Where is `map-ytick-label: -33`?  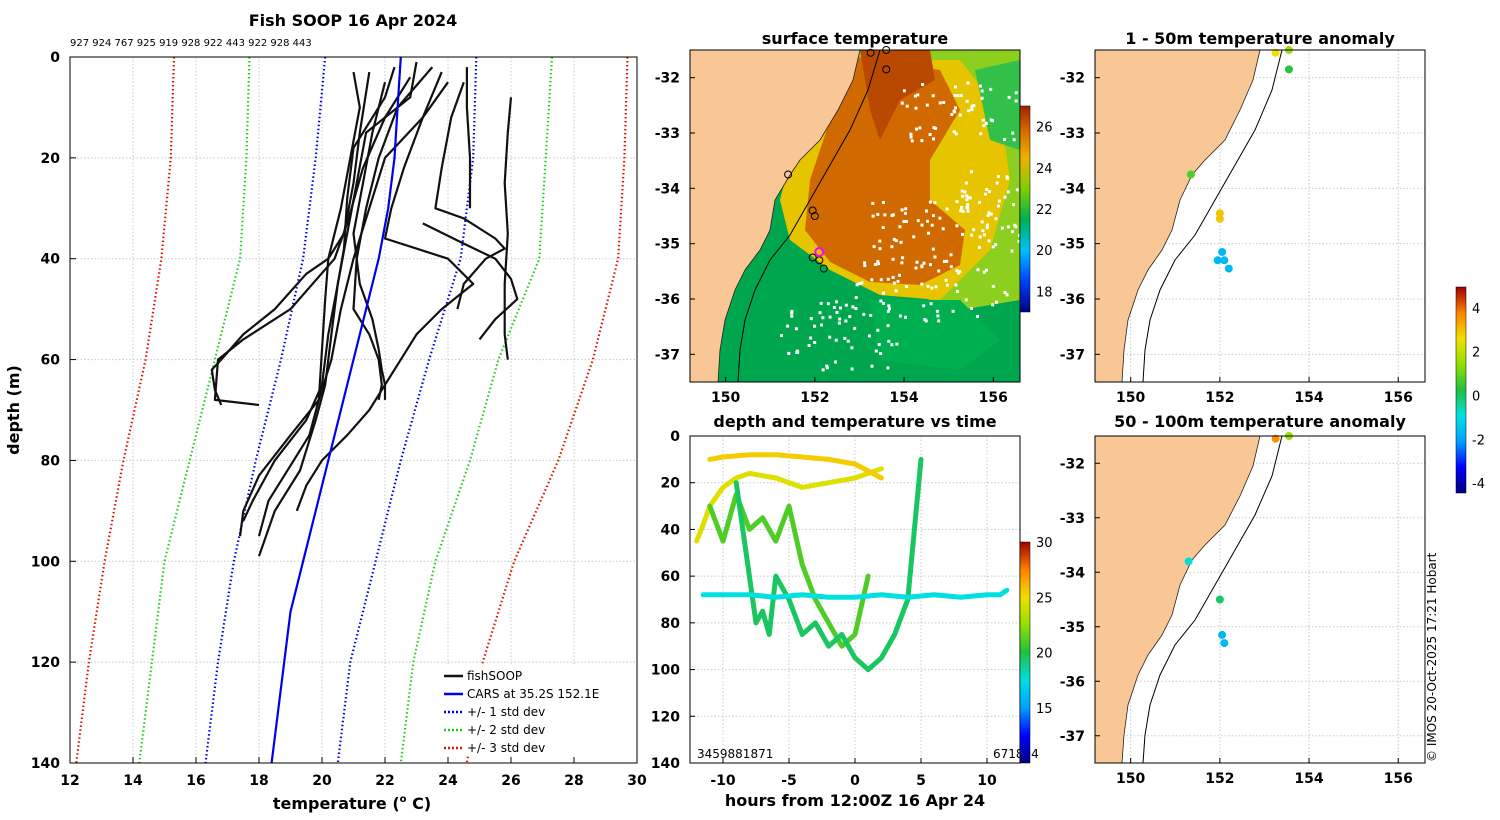
map-ytick-label: -33 is located at coordinates (1072, 519).